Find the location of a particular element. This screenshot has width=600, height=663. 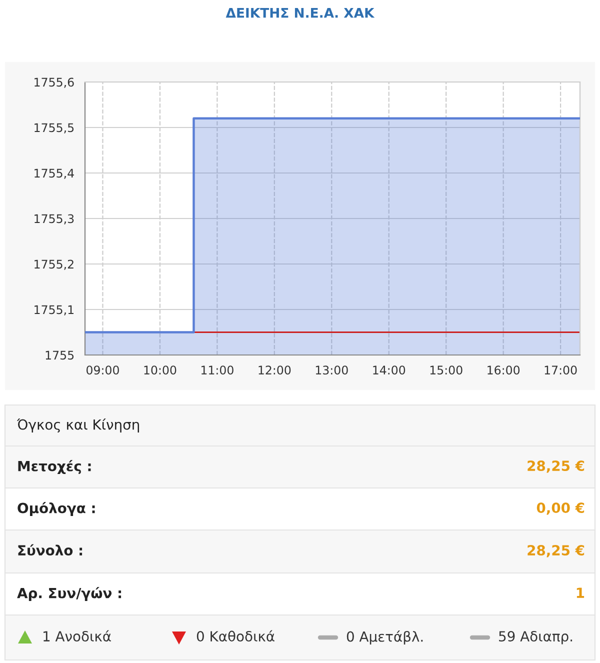

y-tick-label: 1755 is located at coordinates (60, 355).